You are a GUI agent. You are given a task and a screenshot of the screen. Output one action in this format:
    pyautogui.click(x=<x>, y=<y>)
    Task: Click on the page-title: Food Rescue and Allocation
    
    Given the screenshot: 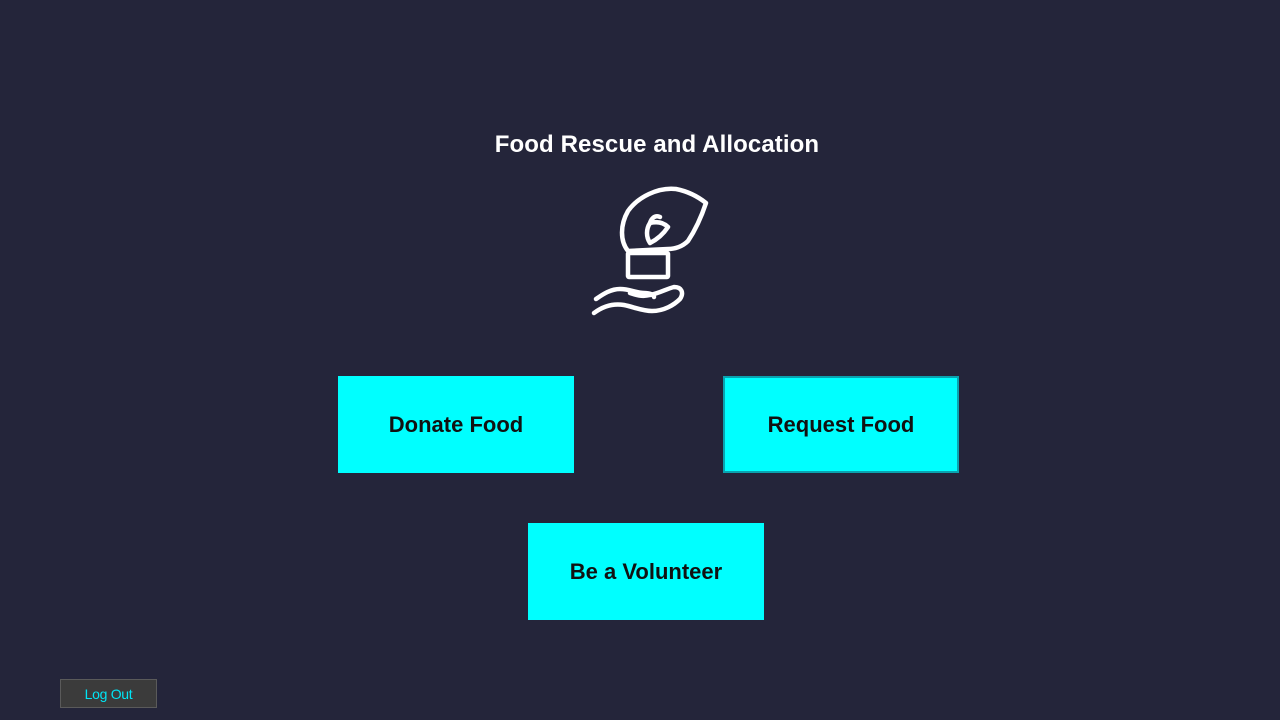 What is the action you would take?
    pyautogui.click(x=657, y=144)
    